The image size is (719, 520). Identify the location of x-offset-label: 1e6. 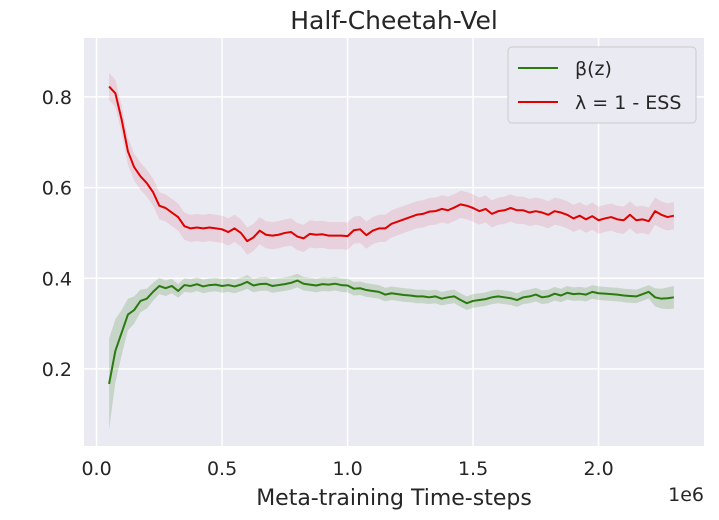
(686, 495).